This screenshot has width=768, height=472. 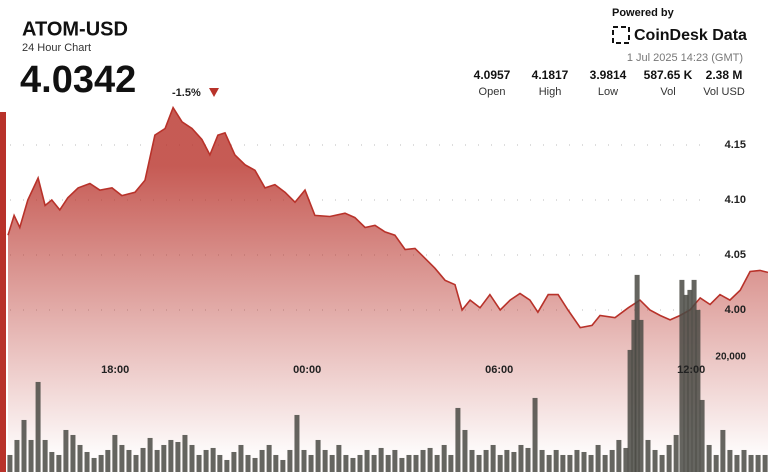 What do you see at coordinates (307, 370) in the screenshot?
I see `x-tick-label: 00:00` at bounding box center [307, 370].